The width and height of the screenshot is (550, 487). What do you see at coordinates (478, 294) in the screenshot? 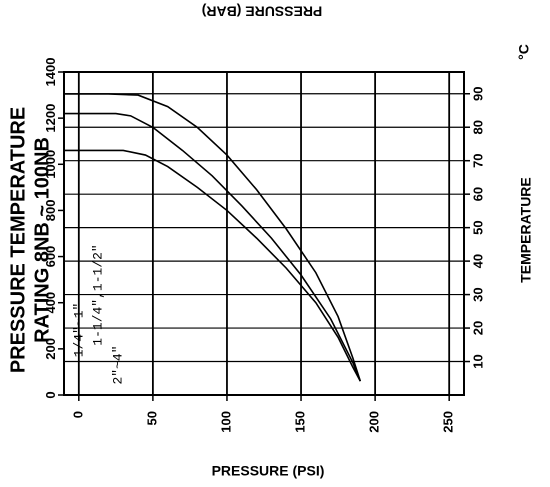
I see `bar-tick-label: 30` at bounding box center [478, 294].